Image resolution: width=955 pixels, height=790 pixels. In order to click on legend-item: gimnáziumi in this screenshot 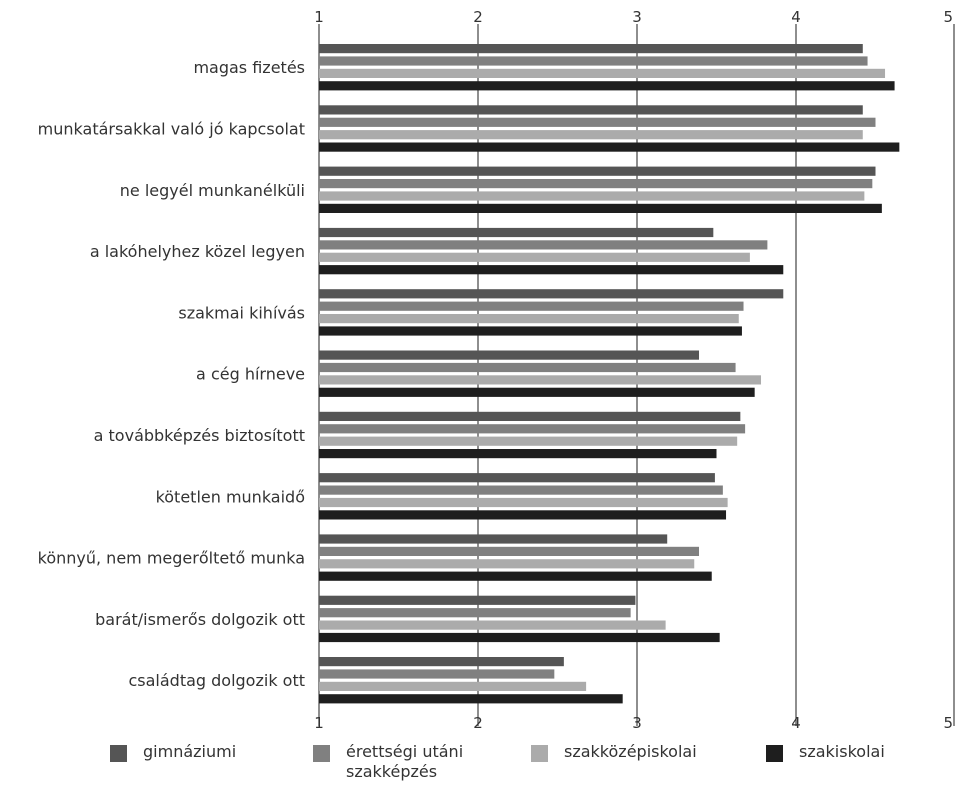, I will do `click(195, 752)`.